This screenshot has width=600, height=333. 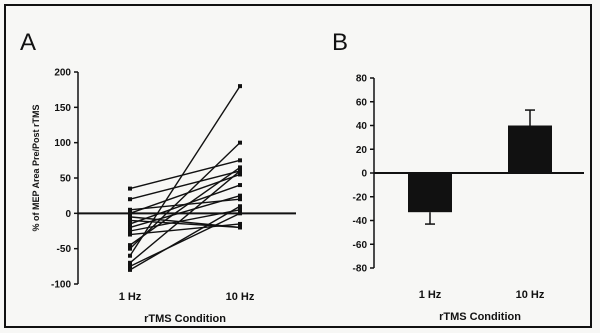 I want to click on y-tick-label: -20, so click(x=360, y=197).